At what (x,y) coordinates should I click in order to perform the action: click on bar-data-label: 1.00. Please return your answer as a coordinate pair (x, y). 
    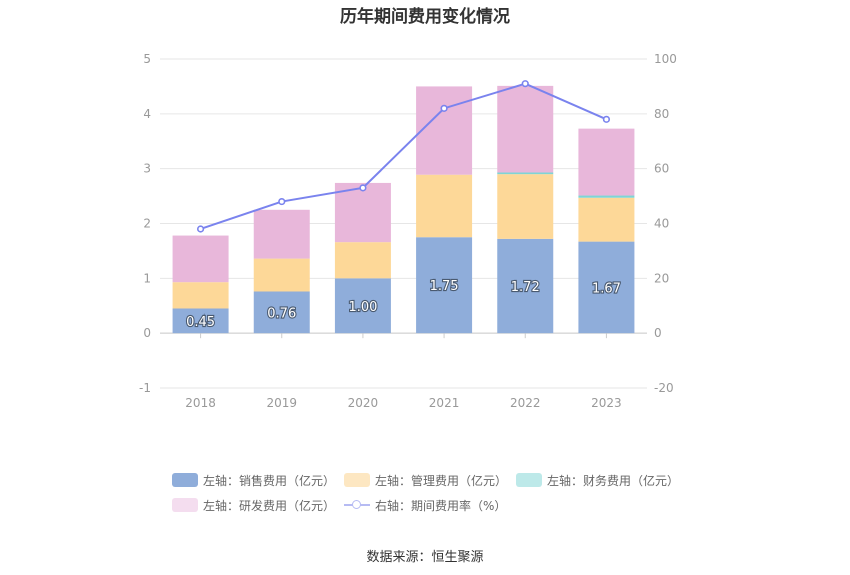
    Looking at the image, I should click on (362, 307).